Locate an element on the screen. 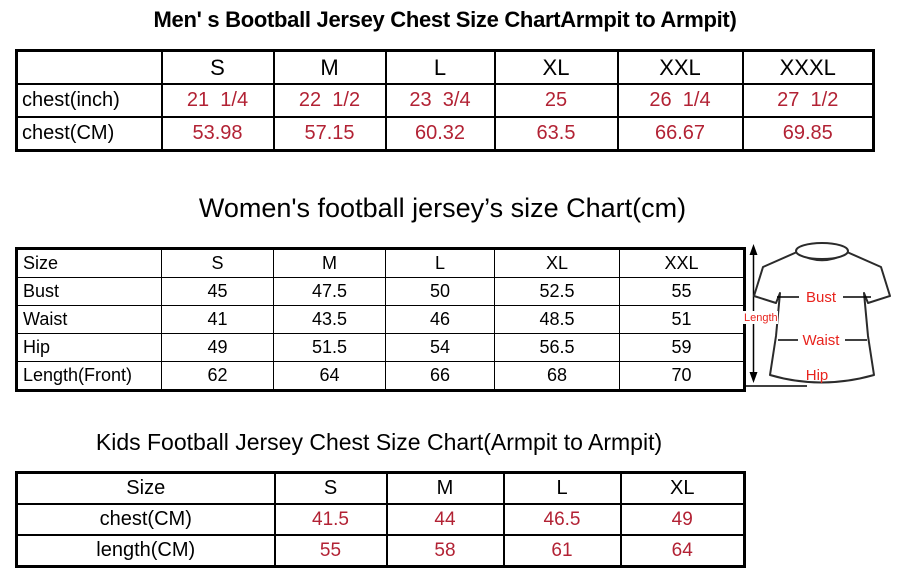 The width and height of the screenshot is (901, 585). kids-chest-row: chest(CM) 41.5 44 46.5 49 is located at coordinates (380, 519).